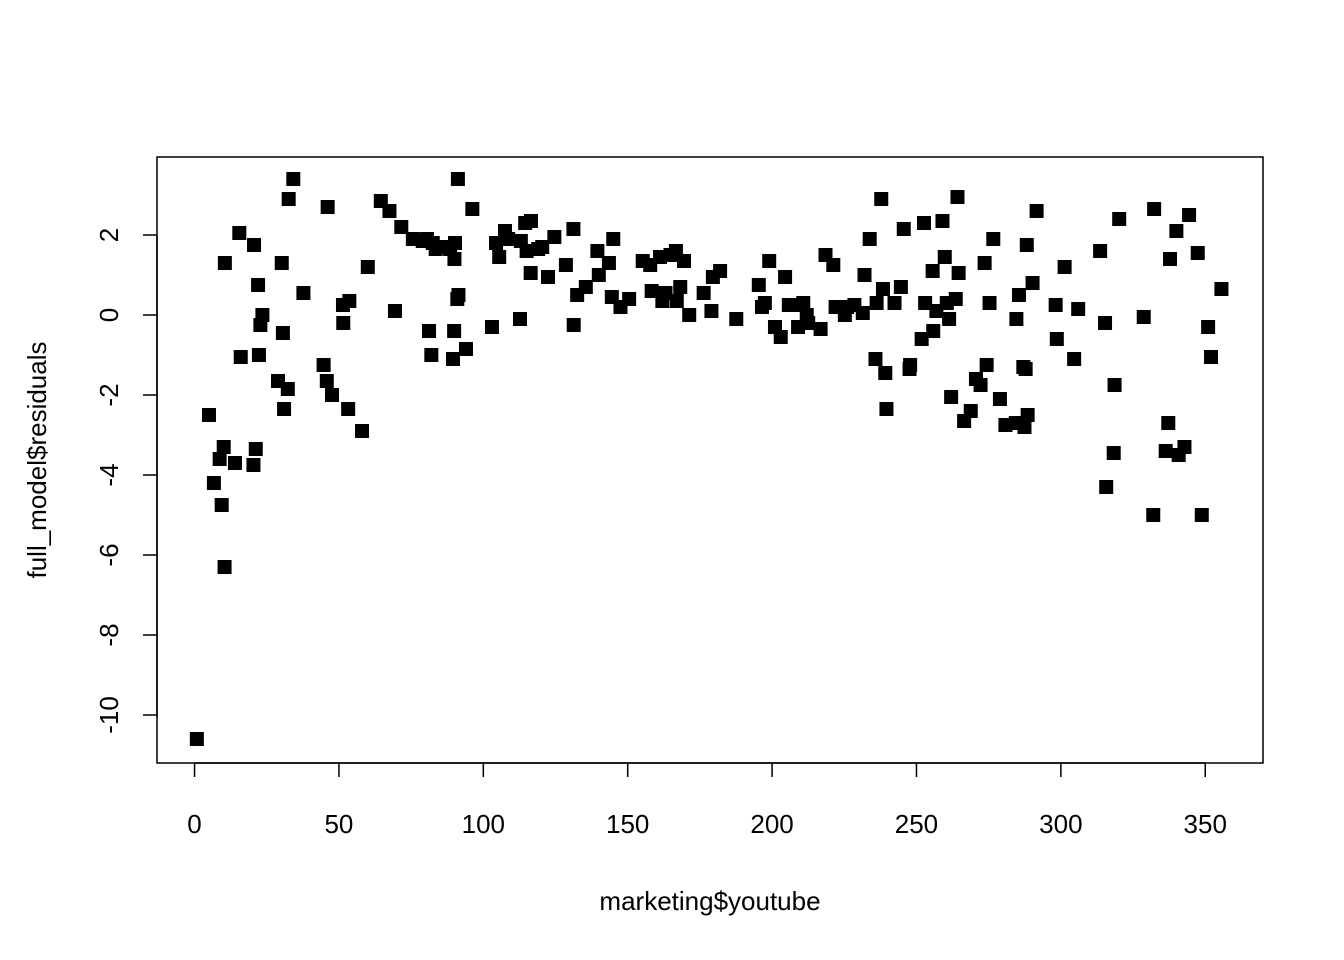 Image resolution: width=1344 pixels, height=960 pixels. Describe the element at coordinates (1205, 824) in the screenshot. I see `x-tick-label: 350` at that location.